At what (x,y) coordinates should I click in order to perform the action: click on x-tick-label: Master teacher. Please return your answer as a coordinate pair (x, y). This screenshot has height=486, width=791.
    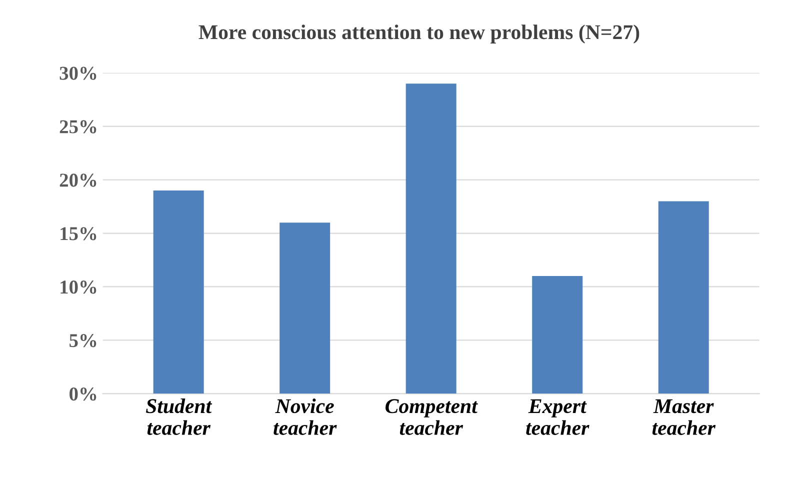
    Looking at the image, I should click on (684, 417).